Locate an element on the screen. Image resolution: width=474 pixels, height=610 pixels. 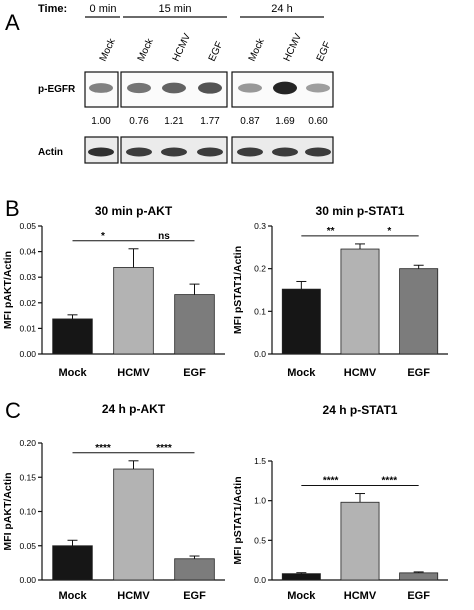
y-tick-label: 1.0 is located at coordinates (260, 501).